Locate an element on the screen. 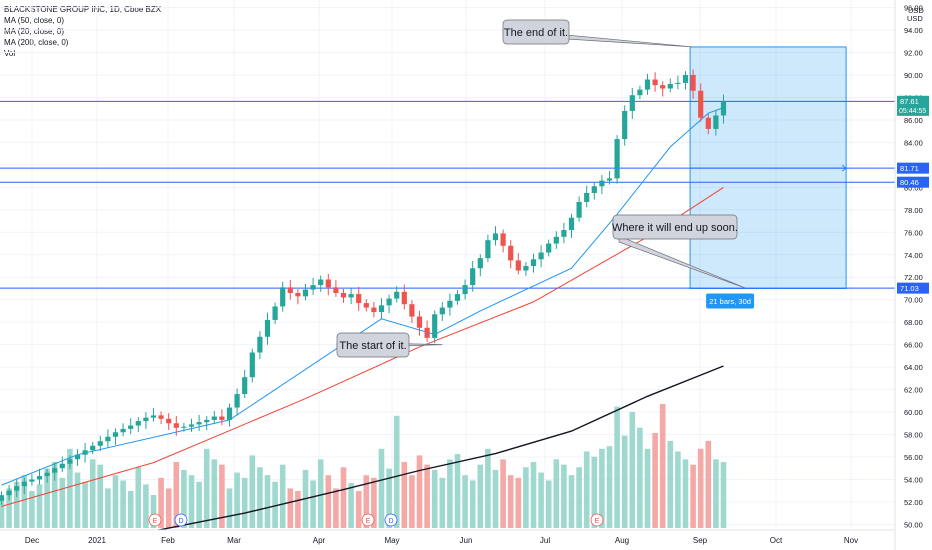 The width and height of the screenshot is (932, 550). price-axis-mask is located at coordinates (914, 18).